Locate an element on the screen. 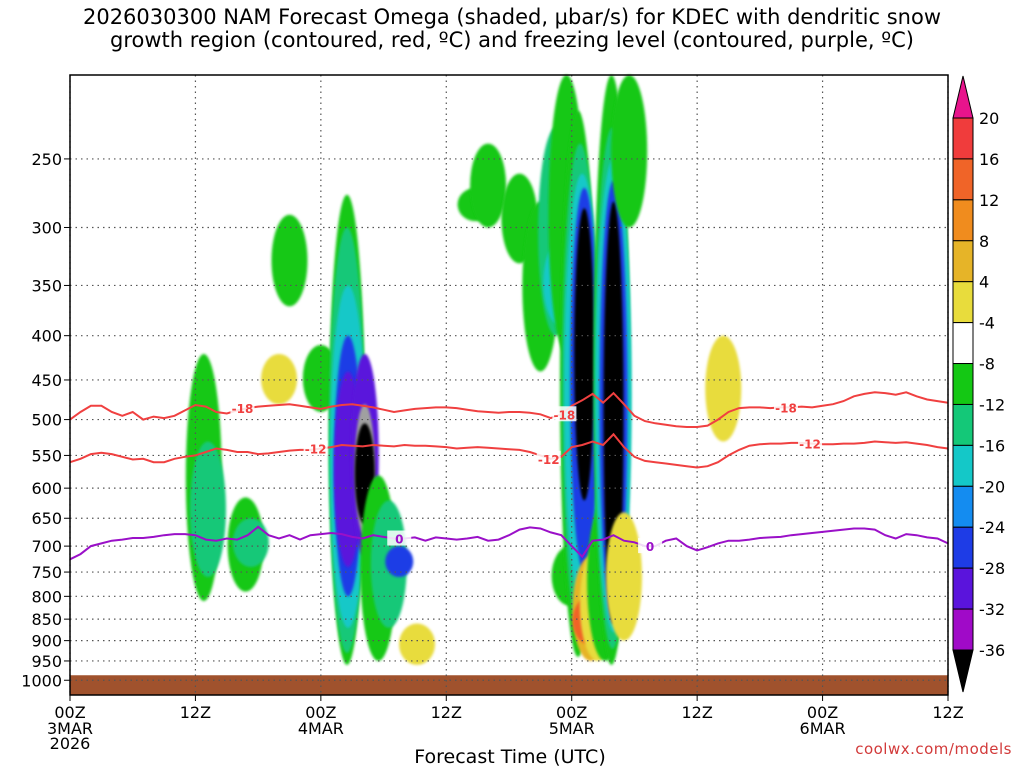 This screenshot has height=768, width=1024. colorbar-label: -36 is located at coordinates (992, 650).